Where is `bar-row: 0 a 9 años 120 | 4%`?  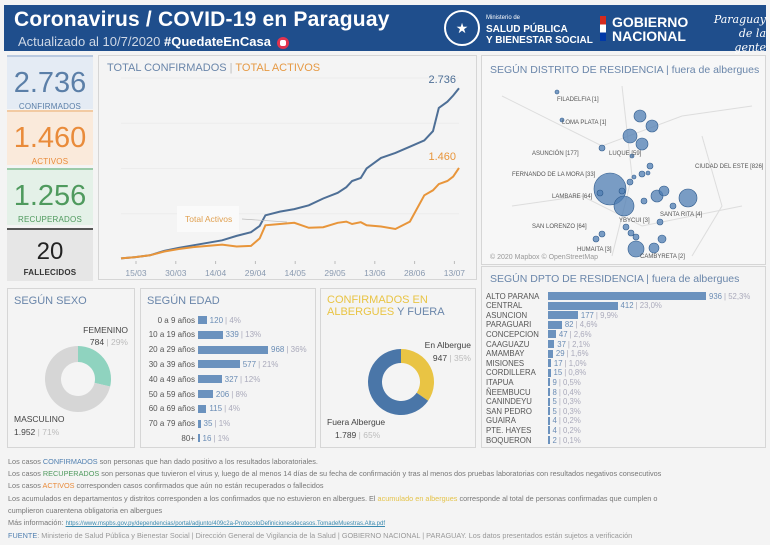
bar-row: 0 a 9 años 120 | 4% is located at coordinates (193, 320).